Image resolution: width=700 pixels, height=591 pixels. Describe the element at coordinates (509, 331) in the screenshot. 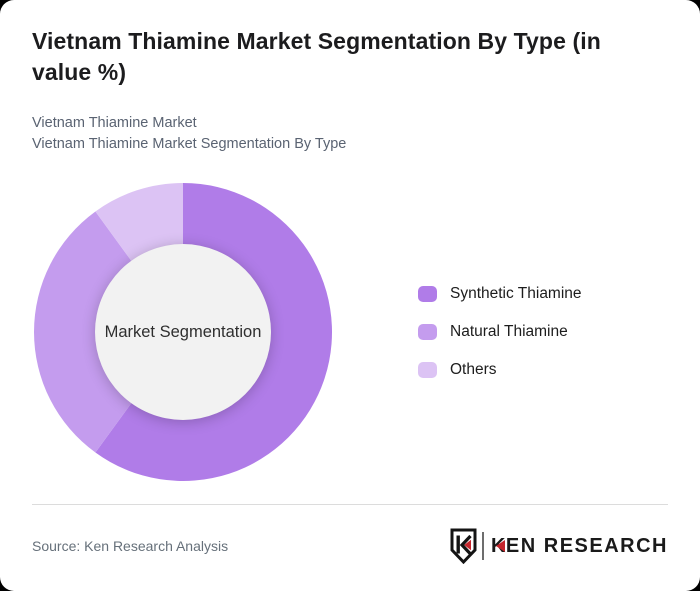

I see `legend-label: Natural Thiamine` at that location.